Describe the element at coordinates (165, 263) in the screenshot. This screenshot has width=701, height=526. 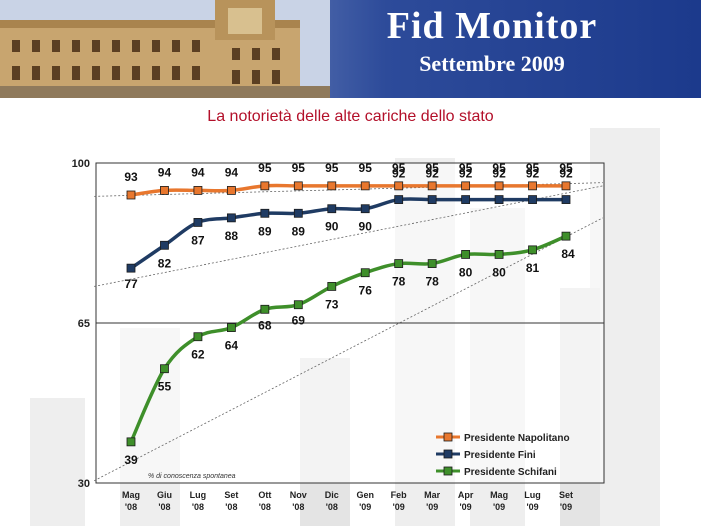
I see `data-label-fini: 82` at that location.